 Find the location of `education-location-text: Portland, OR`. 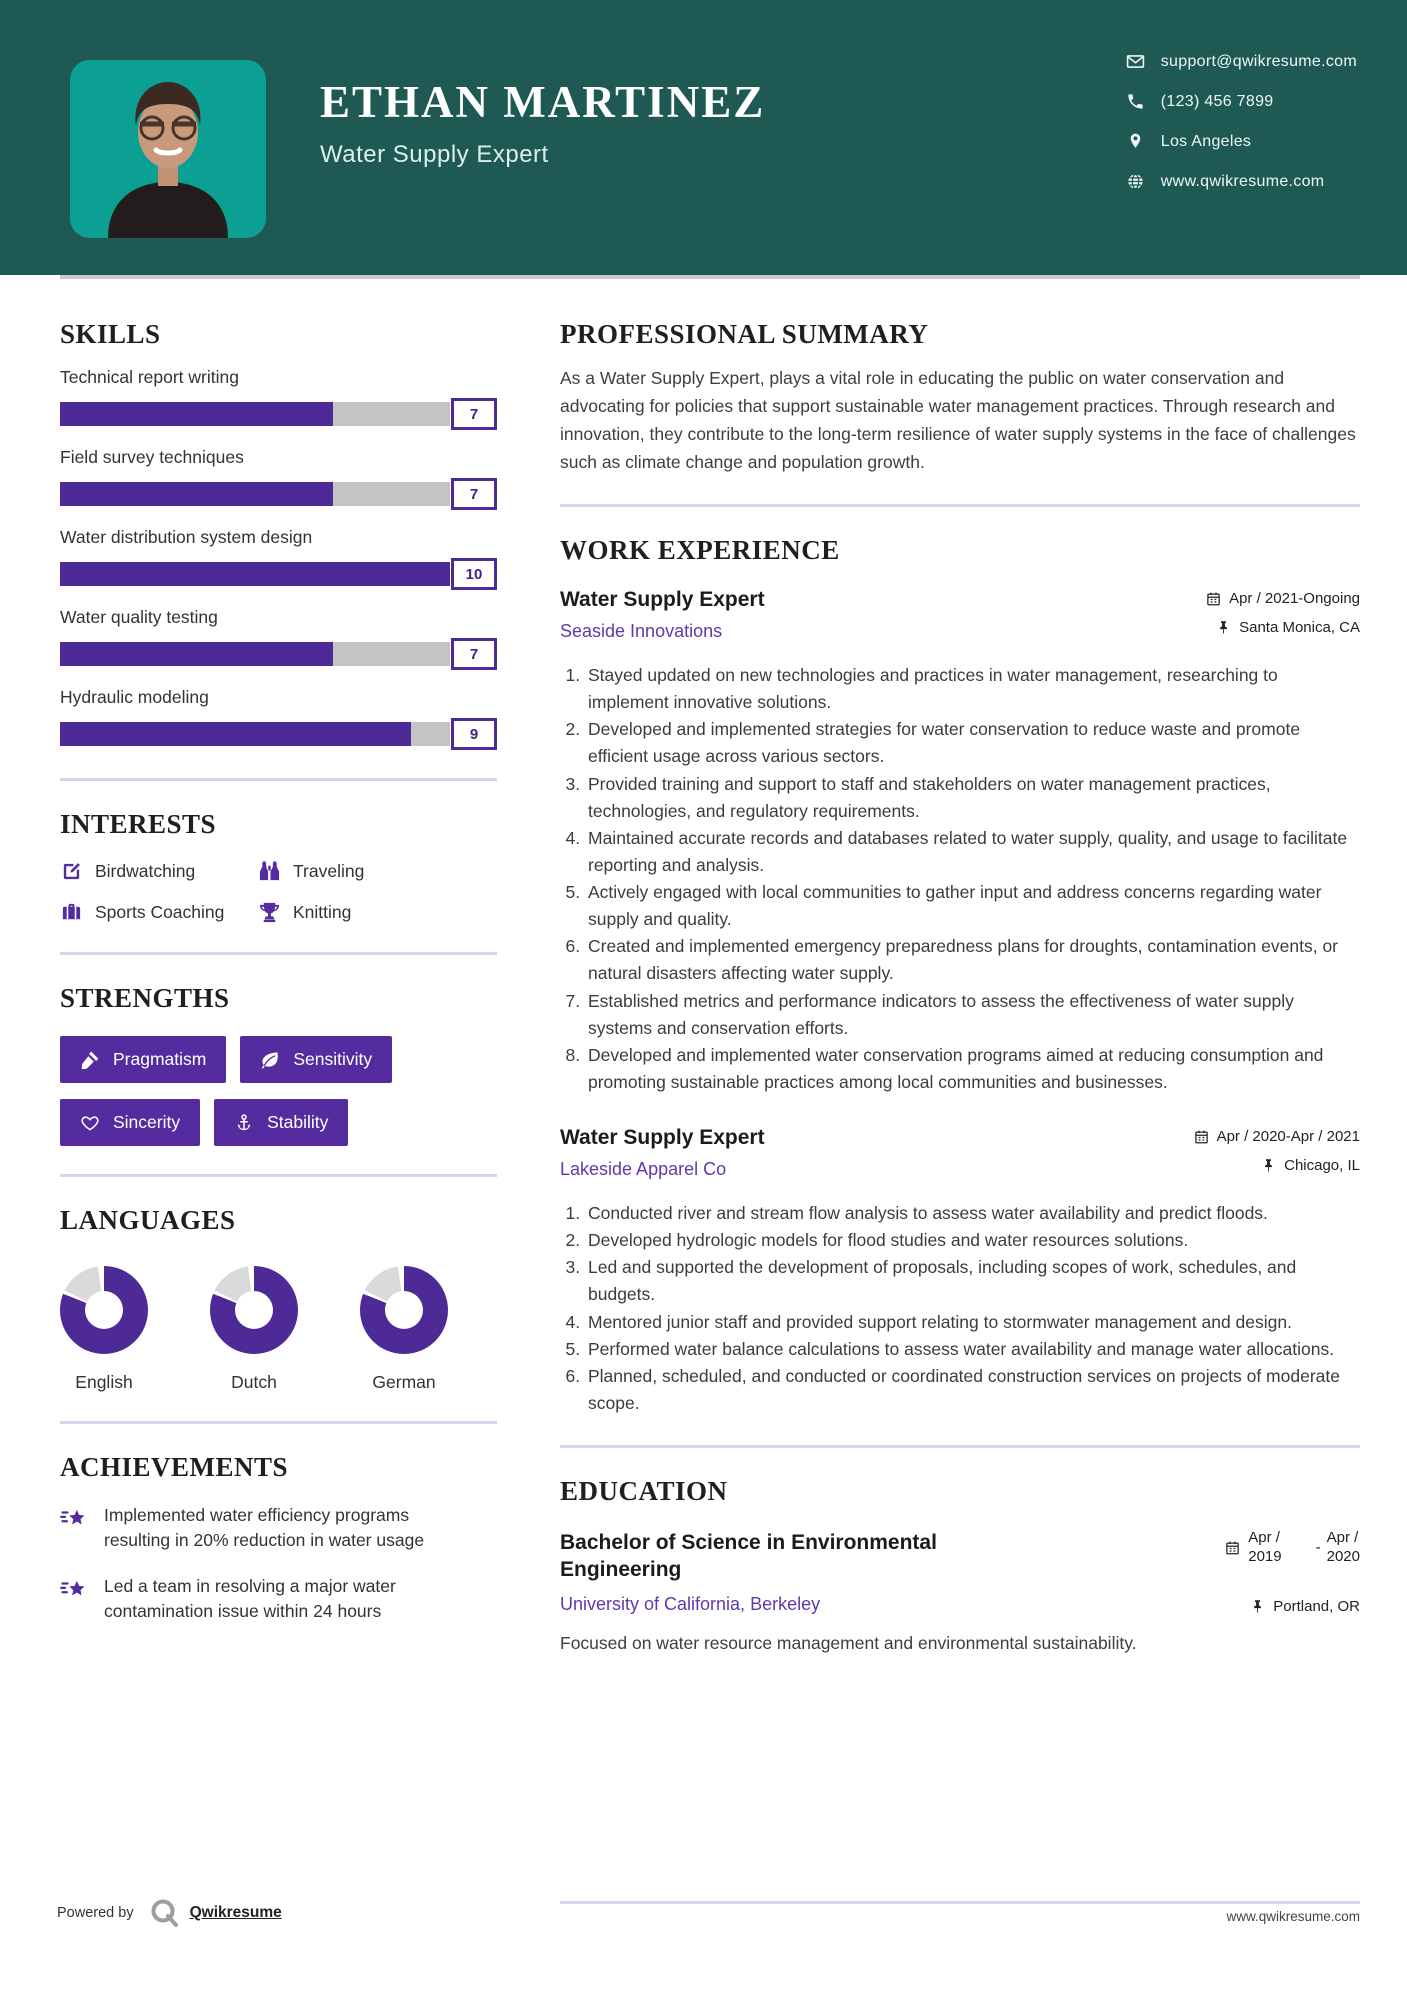

education-location-text: Portland, OR is located at coordinates (1316, 1606).